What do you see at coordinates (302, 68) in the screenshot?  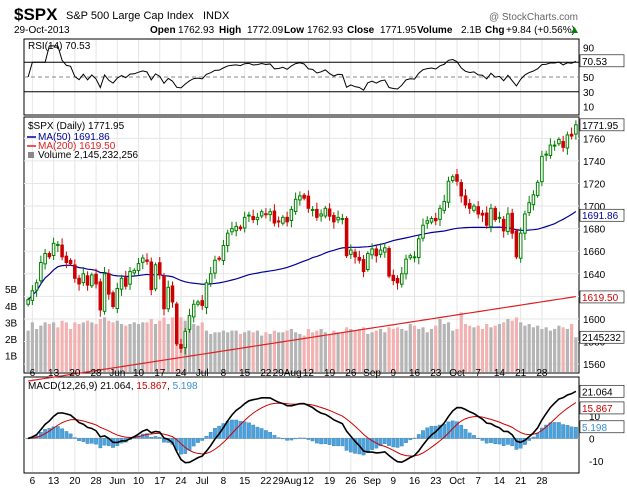 I see `rsi-line` at bounding box center [302, 68].